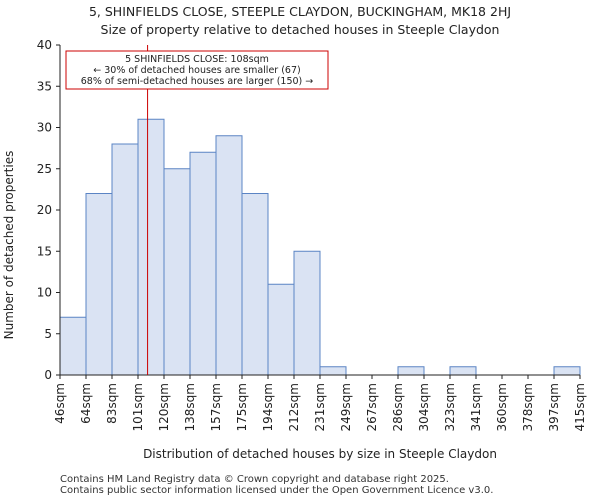 This screenshot has height=500, width=600. What do you see at coordinates (112, 403) in the screenshot?
I see `x-tick-label: 83sqm` at bounding box center [112, 403].